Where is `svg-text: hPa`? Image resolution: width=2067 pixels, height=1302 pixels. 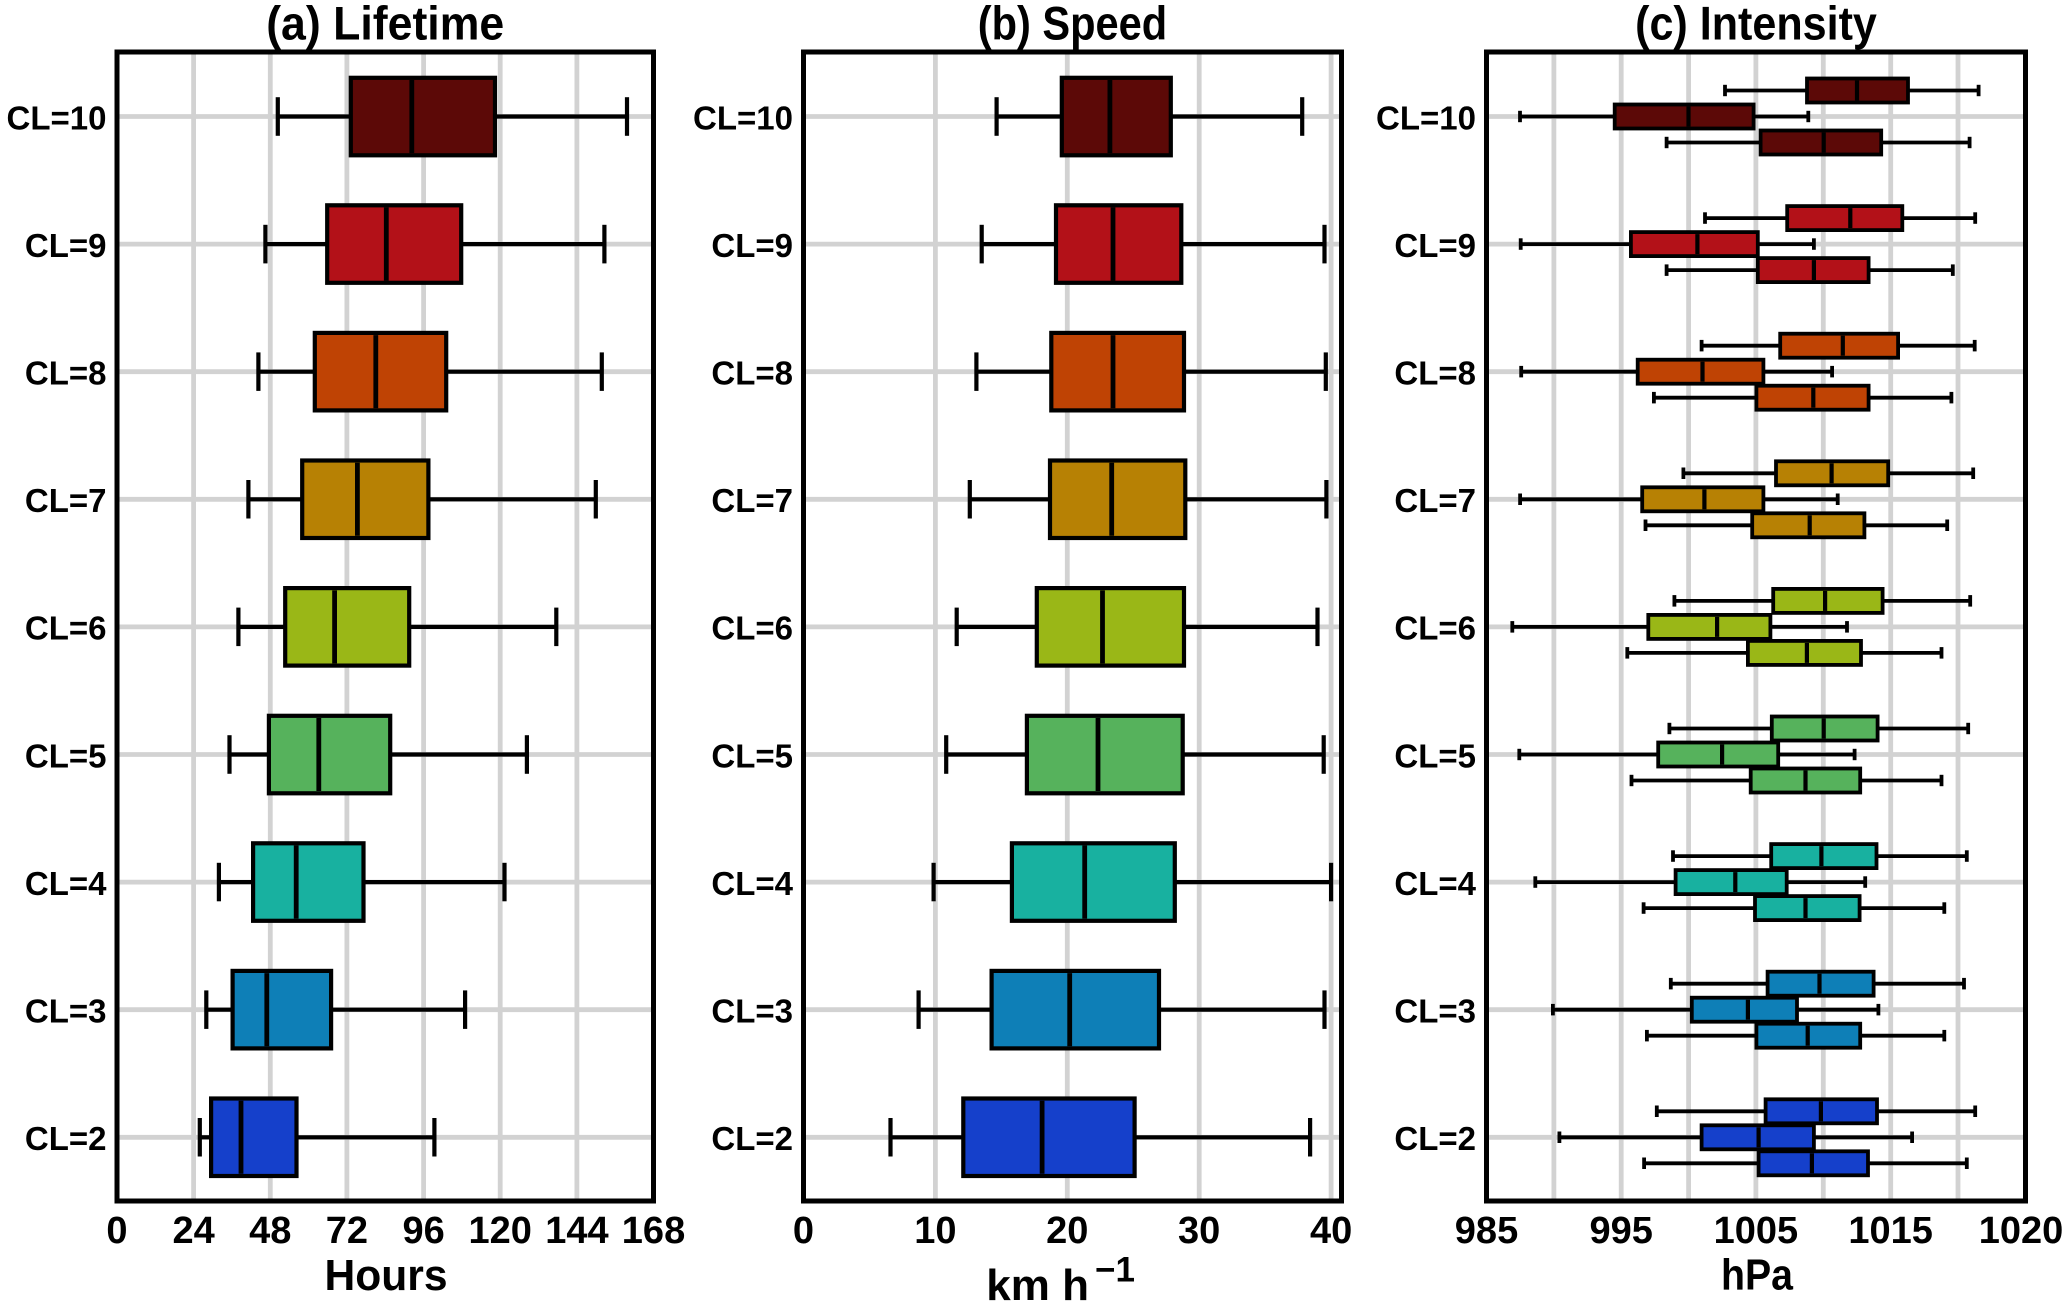
svg-text: hPa is located at coordinates (1757, 1275).